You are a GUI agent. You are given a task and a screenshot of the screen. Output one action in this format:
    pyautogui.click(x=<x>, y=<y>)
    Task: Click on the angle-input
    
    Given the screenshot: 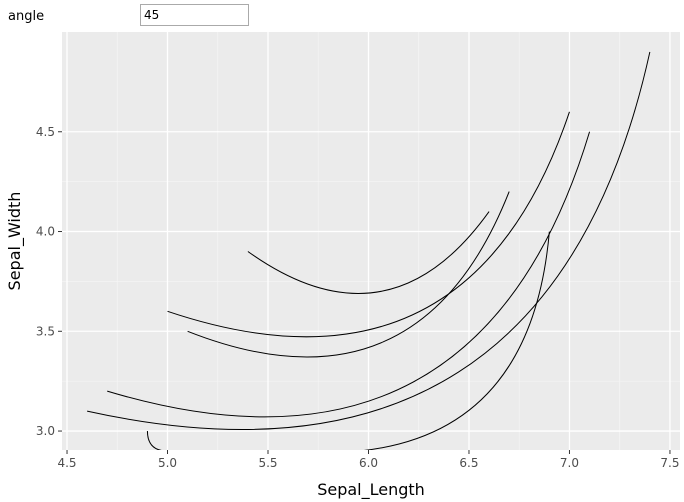 What is the action you would take?
    pyautogui.click(x=194, y=15)
    